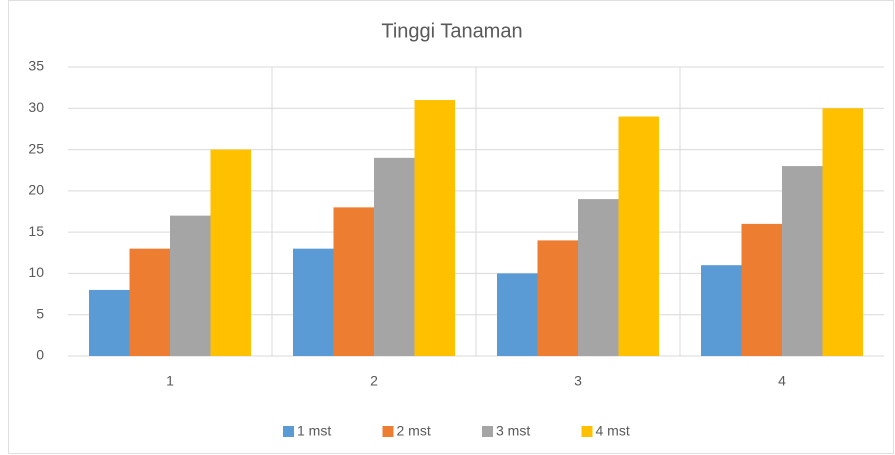  I want to click on x-tick-label: 3, so click(578, 381).